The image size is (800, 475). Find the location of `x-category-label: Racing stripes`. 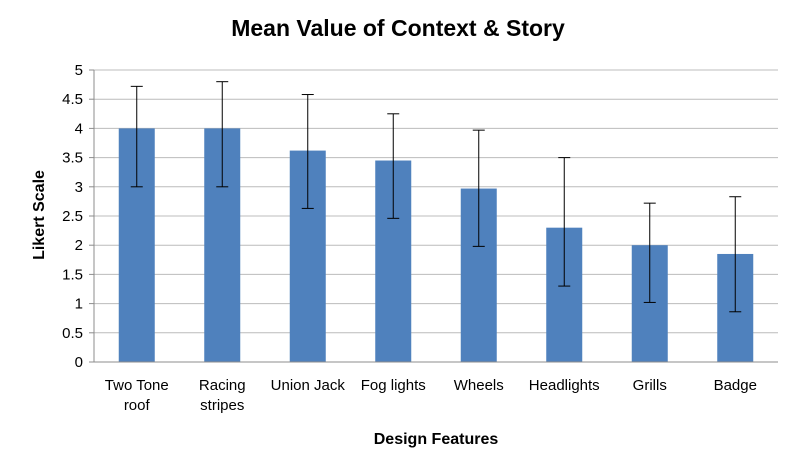

x-category-label: Racing stripes is located at coordinates (222, 395).